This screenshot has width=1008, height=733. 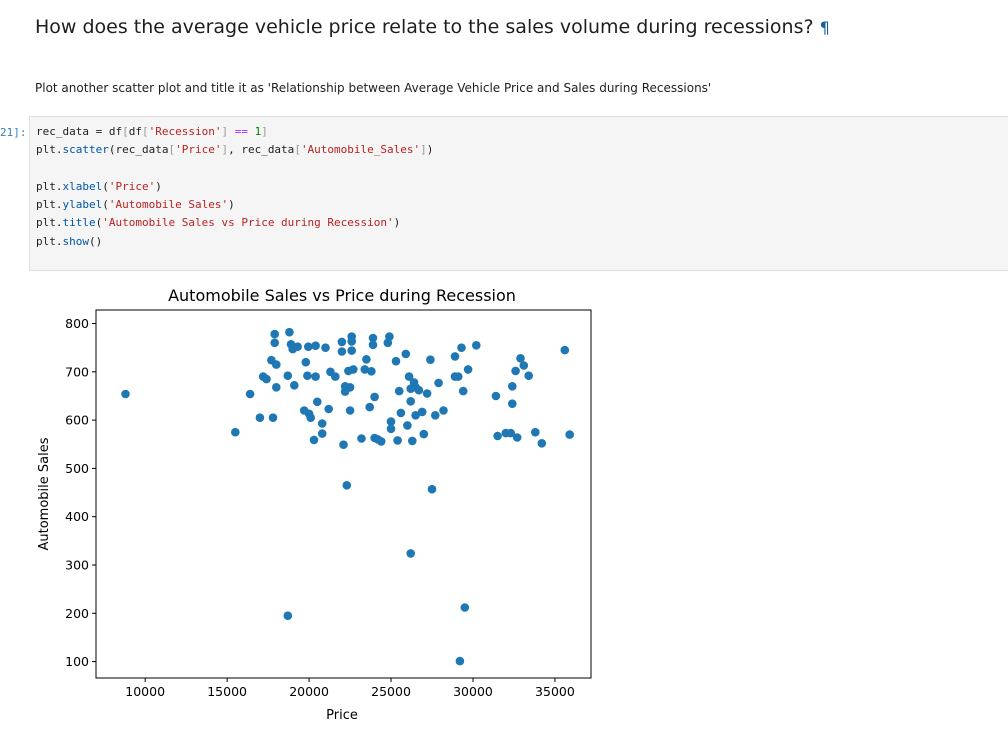 I want to click on x-tick-label: 10000, so click(x=145, y=691).